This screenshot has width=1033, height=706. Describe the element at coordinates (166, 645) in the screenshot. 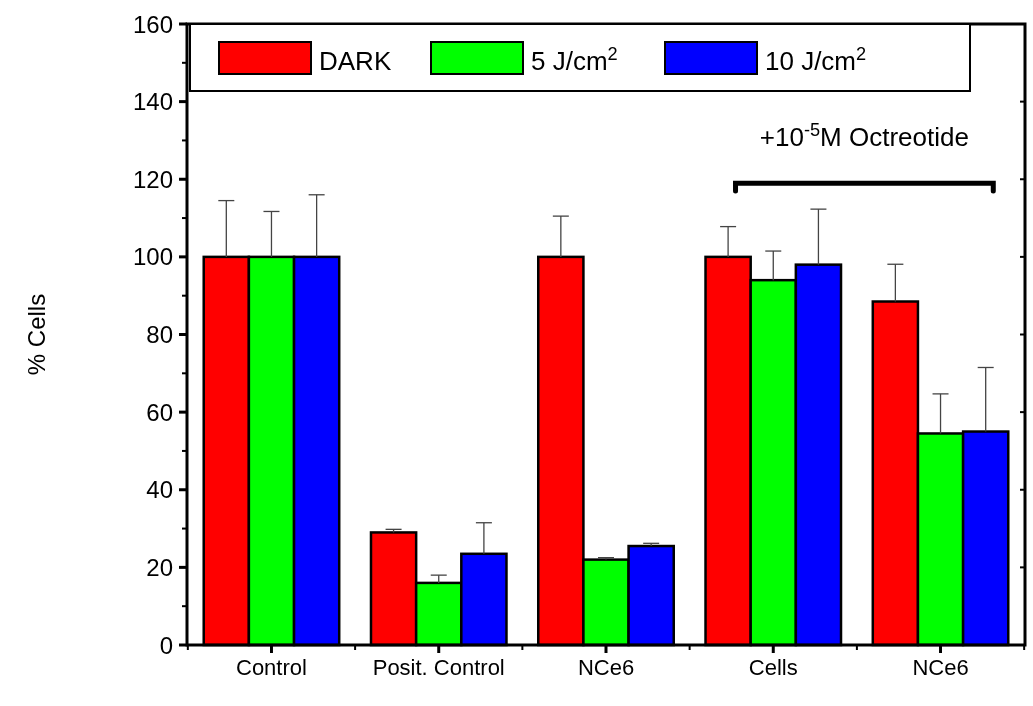

I see `y-tick-label: 0` at that location.